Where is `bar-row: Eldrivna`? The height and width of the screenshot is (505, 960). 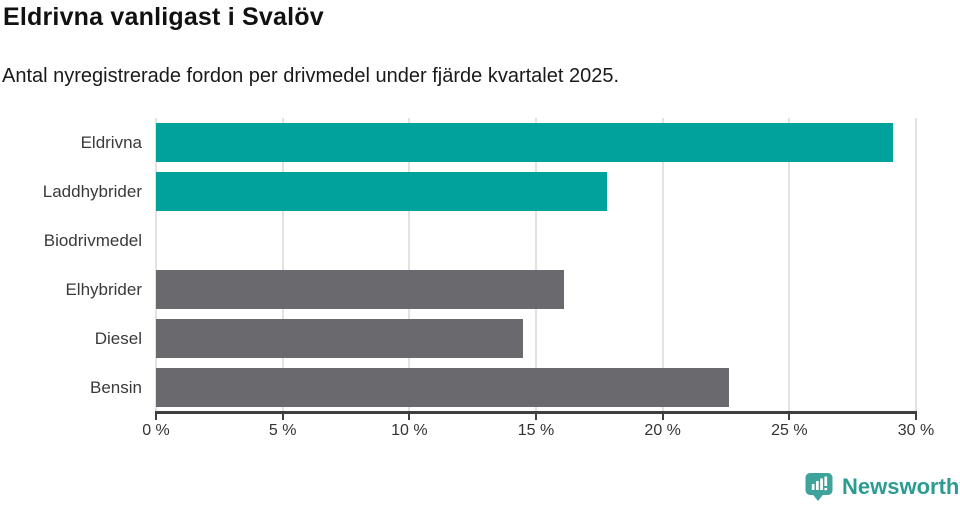 bar-row: Eldrivna is located at coordinates (498, 142).